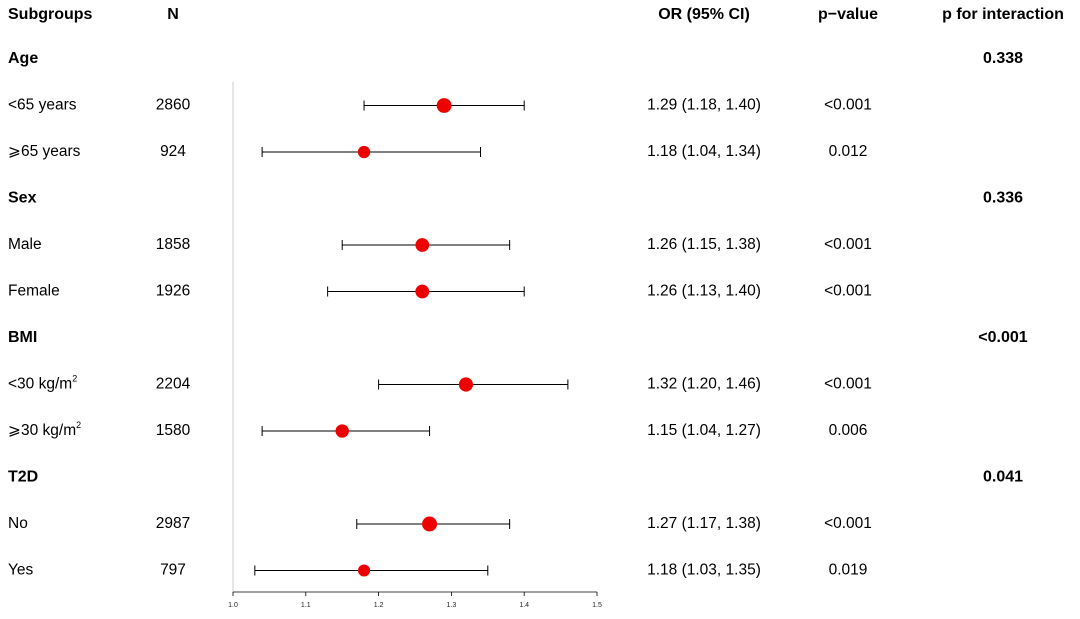 This screenshot has height=619, width=1080. Describe the element at coordinates (173, 570) in the screenshot. I see `n-value: 797` at that location.